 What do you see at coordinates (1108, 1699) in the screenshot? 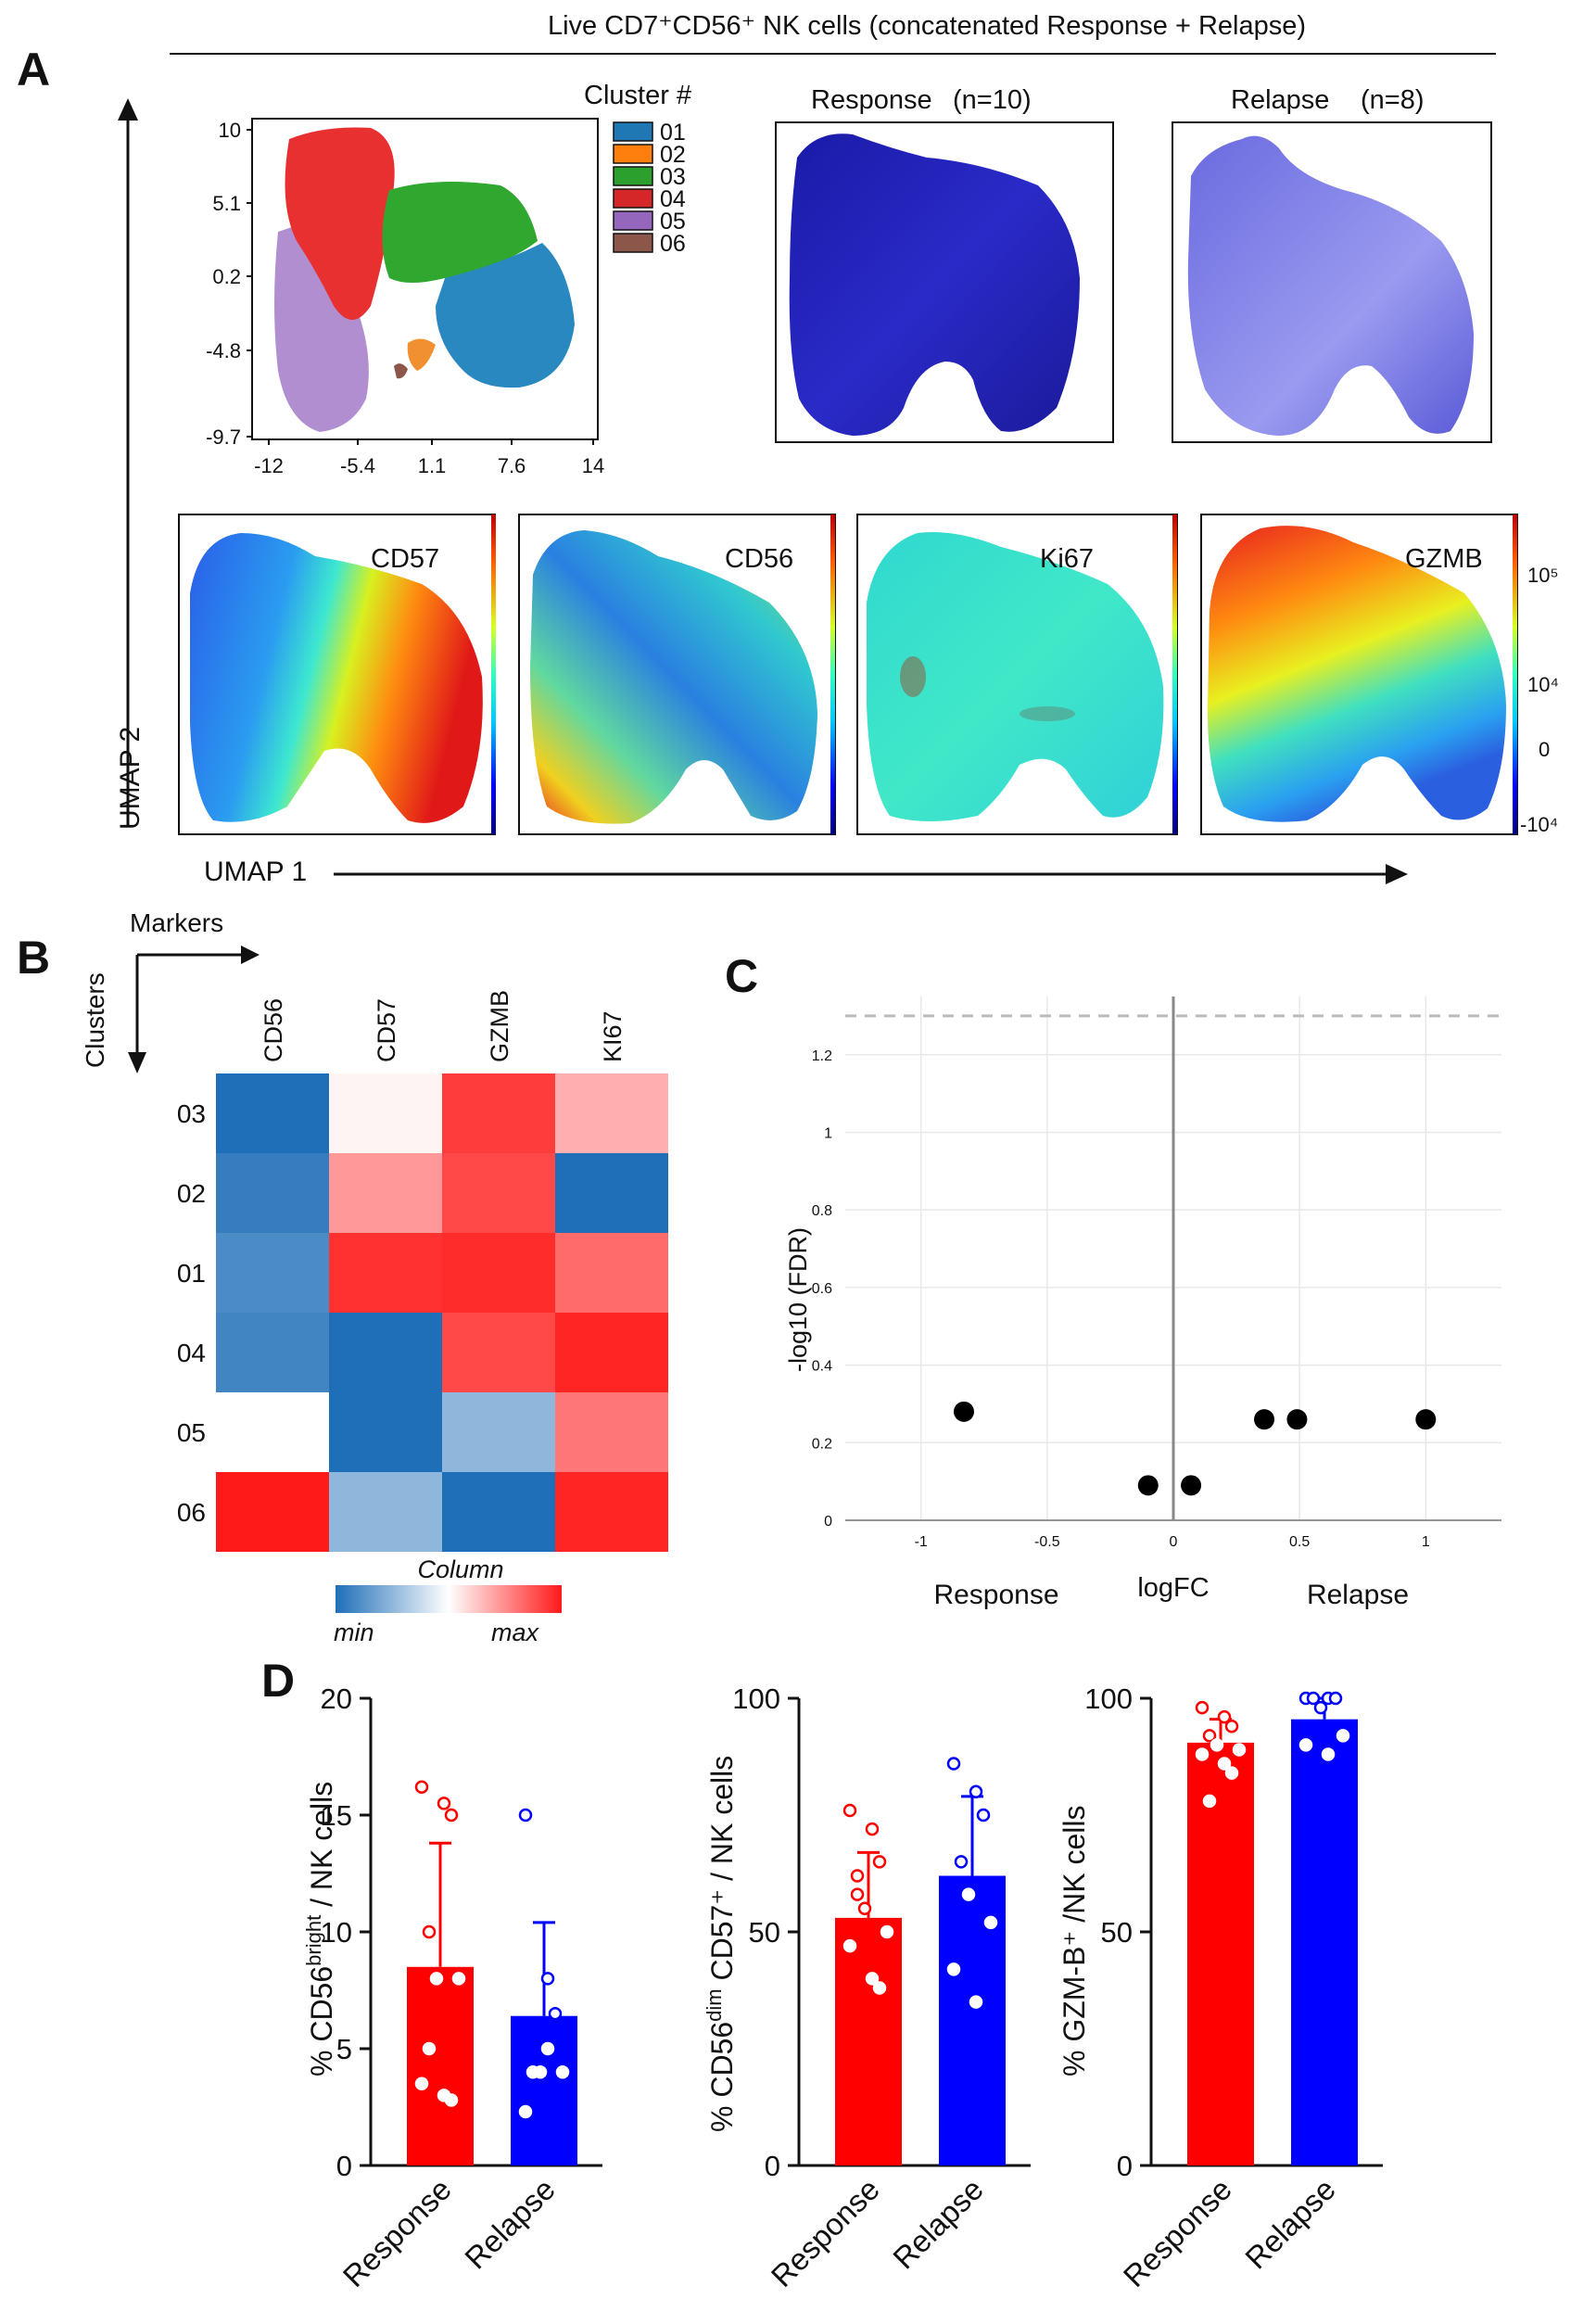
I see `bar-y-tick: 100` at bounding box center [1108, 1699].